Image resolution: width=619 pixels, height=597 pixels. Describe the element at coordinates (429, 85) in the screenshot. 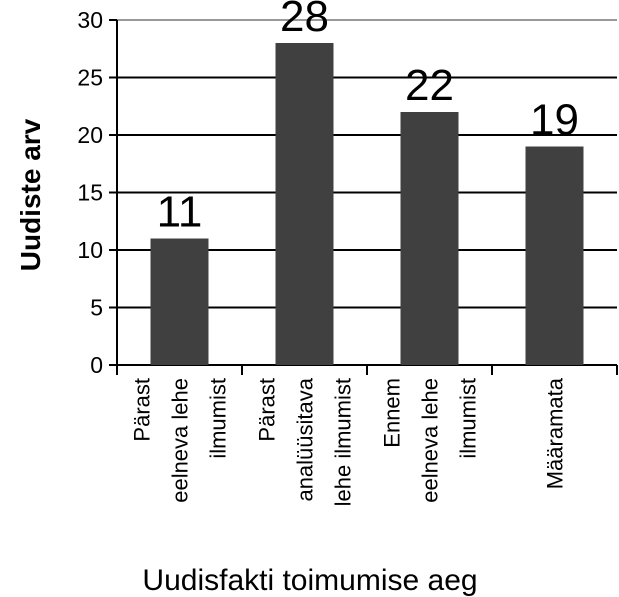

I see `data-label: 22` at that location.